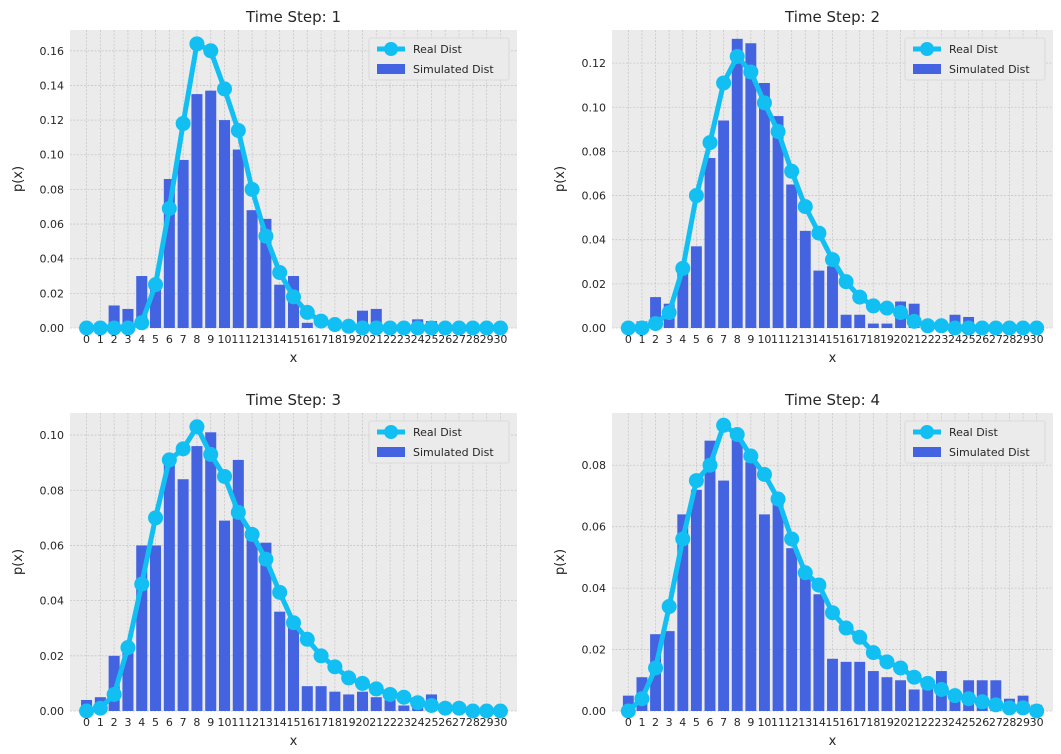  I want to click on y-tick-label: 0.10, so click(52, 155).